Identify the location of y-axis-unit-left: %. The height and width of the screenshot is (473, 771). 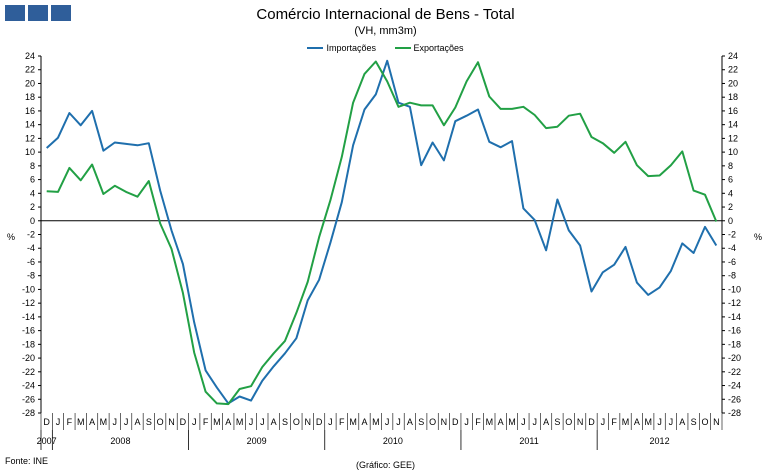
(11, 237).